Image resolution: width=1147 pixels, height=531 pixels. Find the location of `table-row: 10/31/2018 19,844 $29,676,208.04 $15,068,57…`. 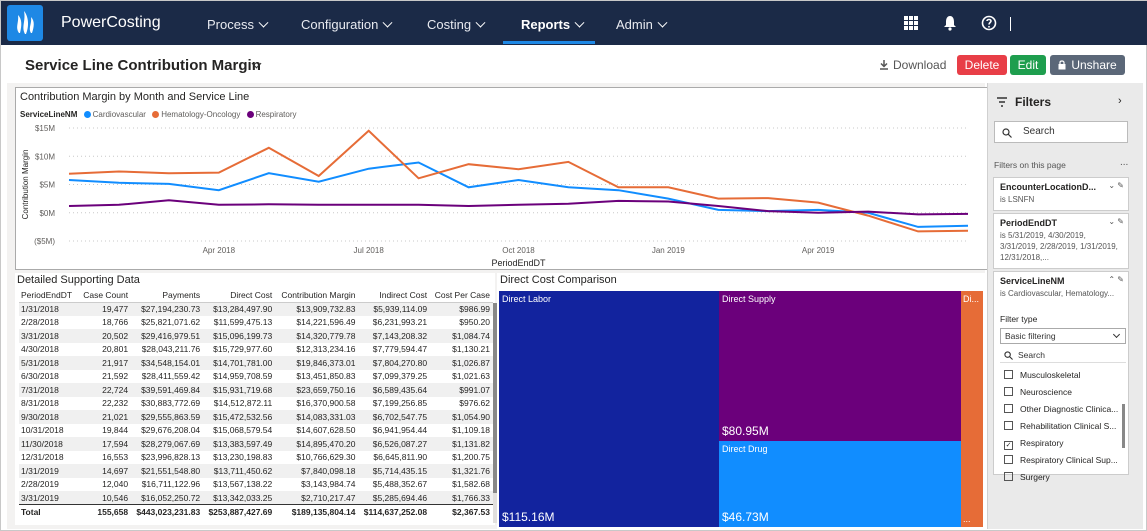

table-row: 10/31/2018 19,844 $29,676,208.04 $15,068,57… is located at coordinates (256, 431).